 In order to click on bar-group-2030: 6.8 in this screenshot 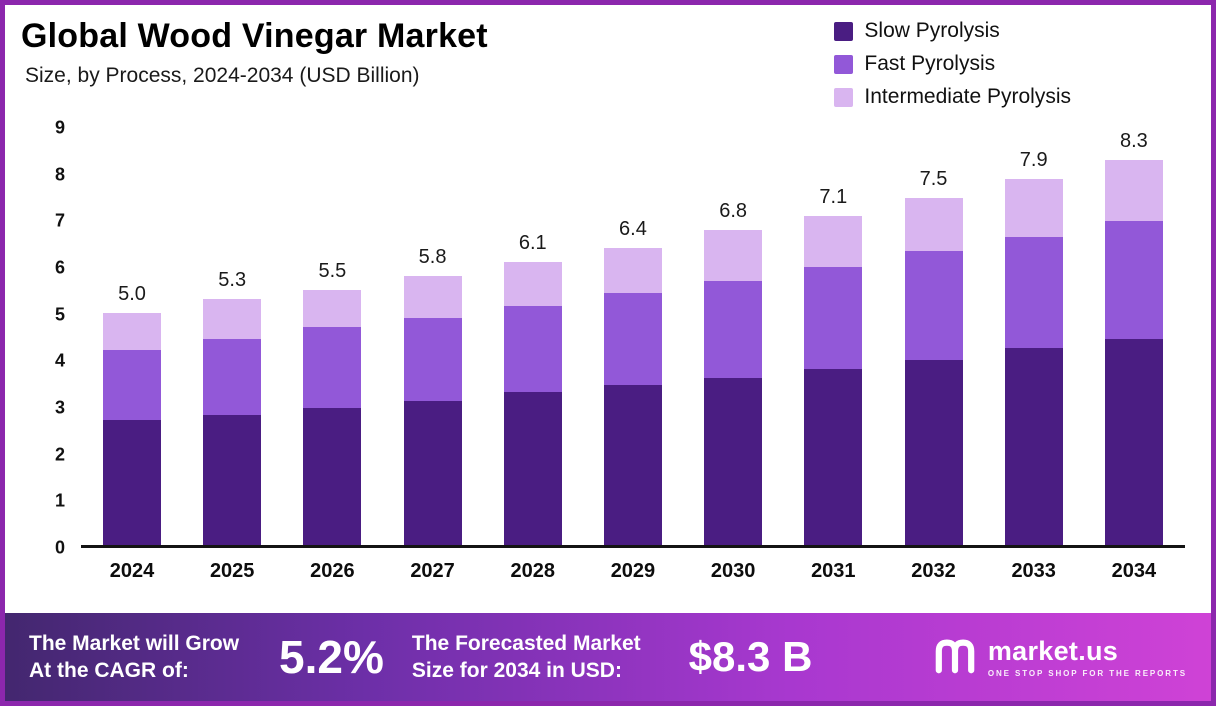, I will do `click(733, 336)`.